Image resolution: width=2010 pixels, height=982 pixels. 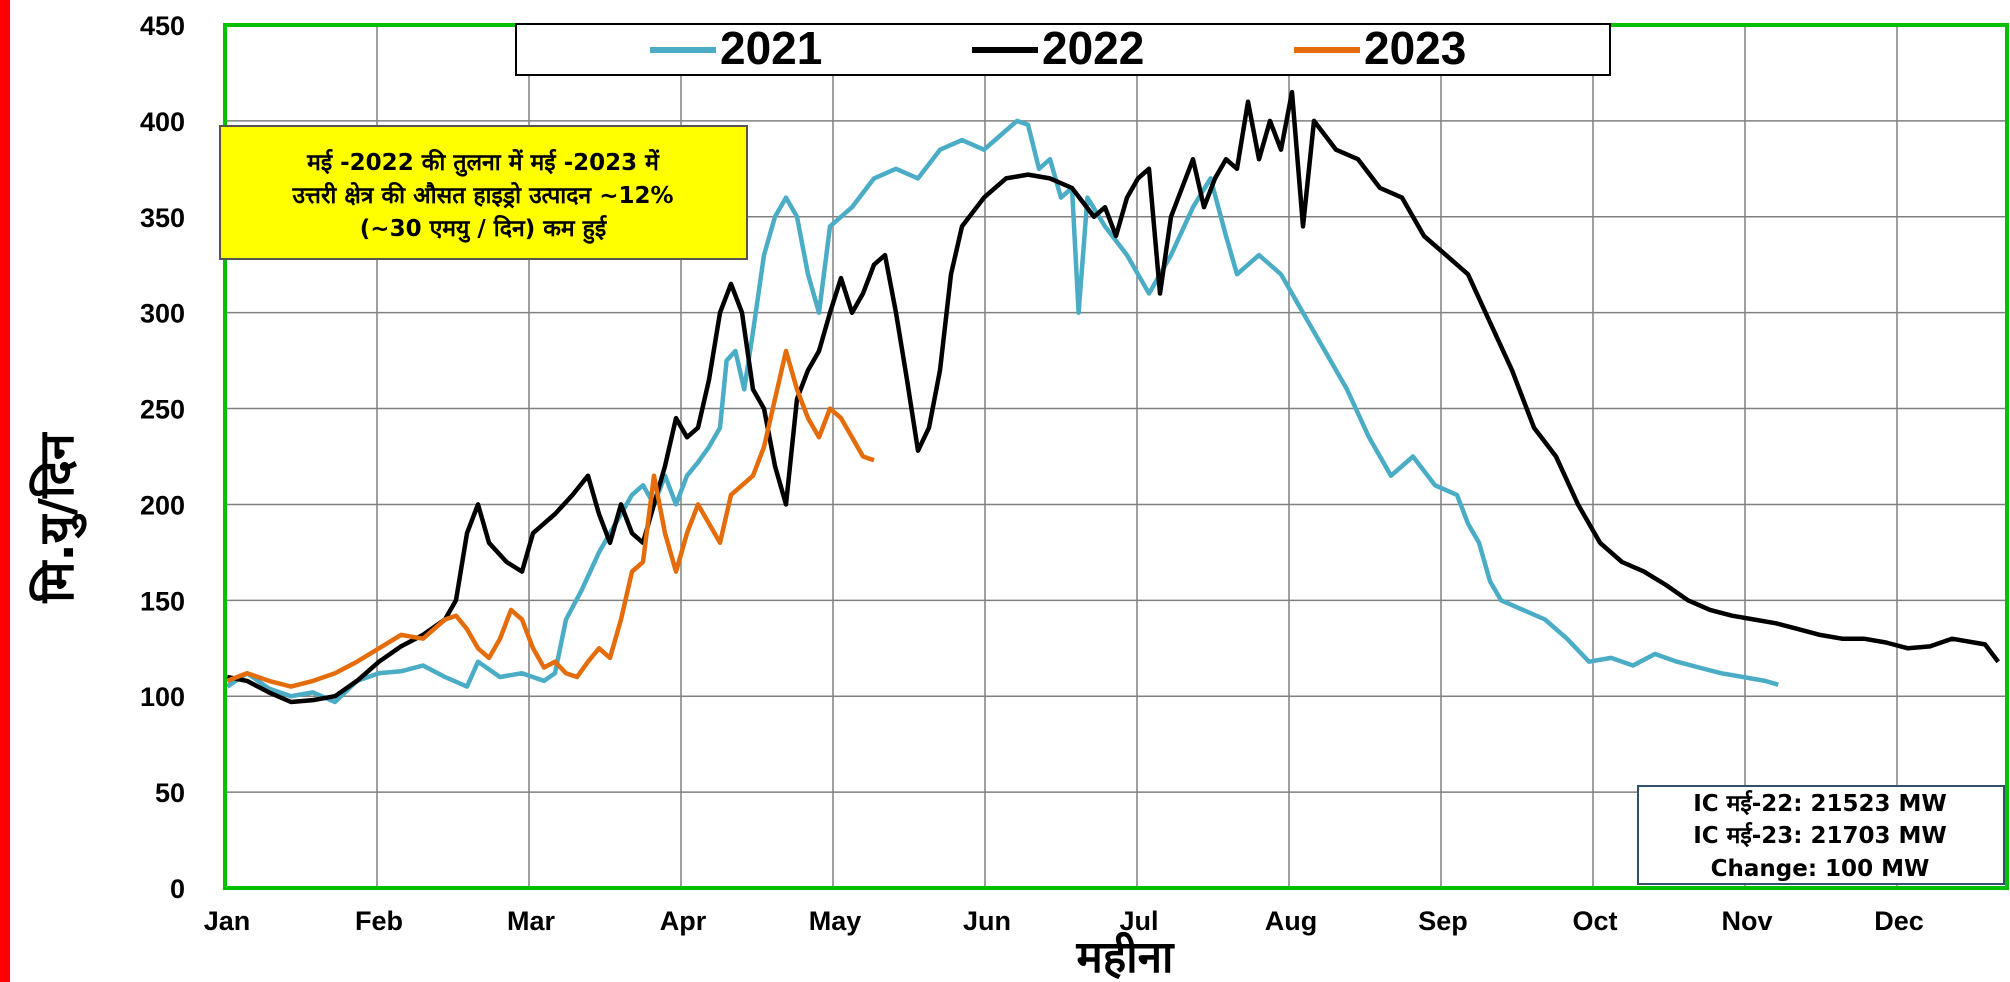 I want to click on x-tick-label: Mar, so click(x=531, y=921).